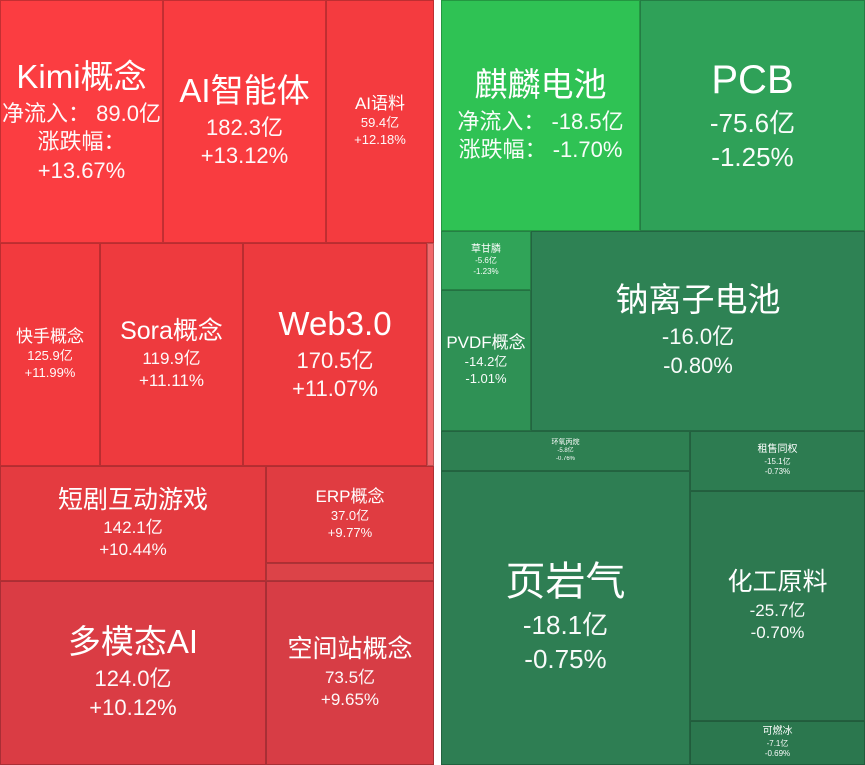  Describe the element at coordinates (335, 323) in the screenshot. I see `tile-name: Web3.0` at that location.